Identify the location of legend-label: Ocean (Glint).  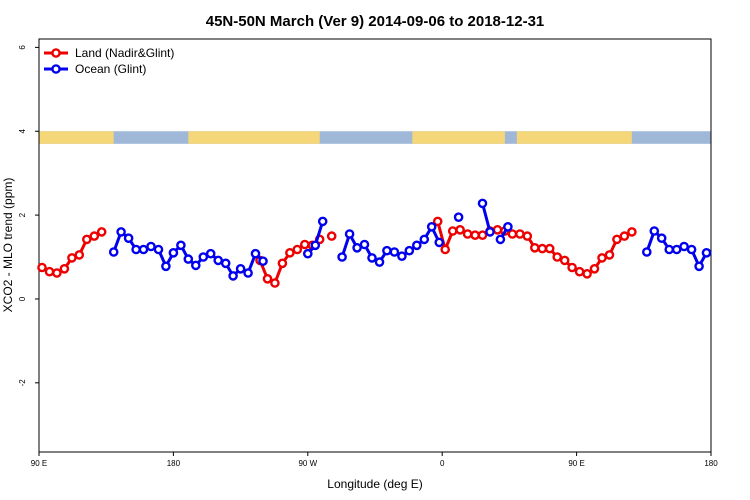
(110, 69).